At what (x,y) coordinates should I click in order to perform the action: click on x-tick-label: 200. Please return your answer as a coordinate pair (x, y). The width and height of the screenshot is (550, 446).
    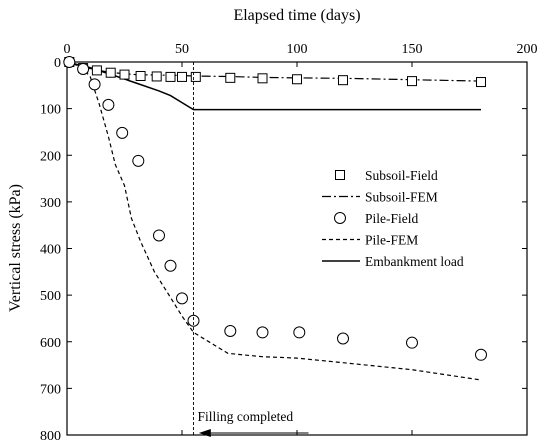
    Looking at the image, I should click on (527, 49).